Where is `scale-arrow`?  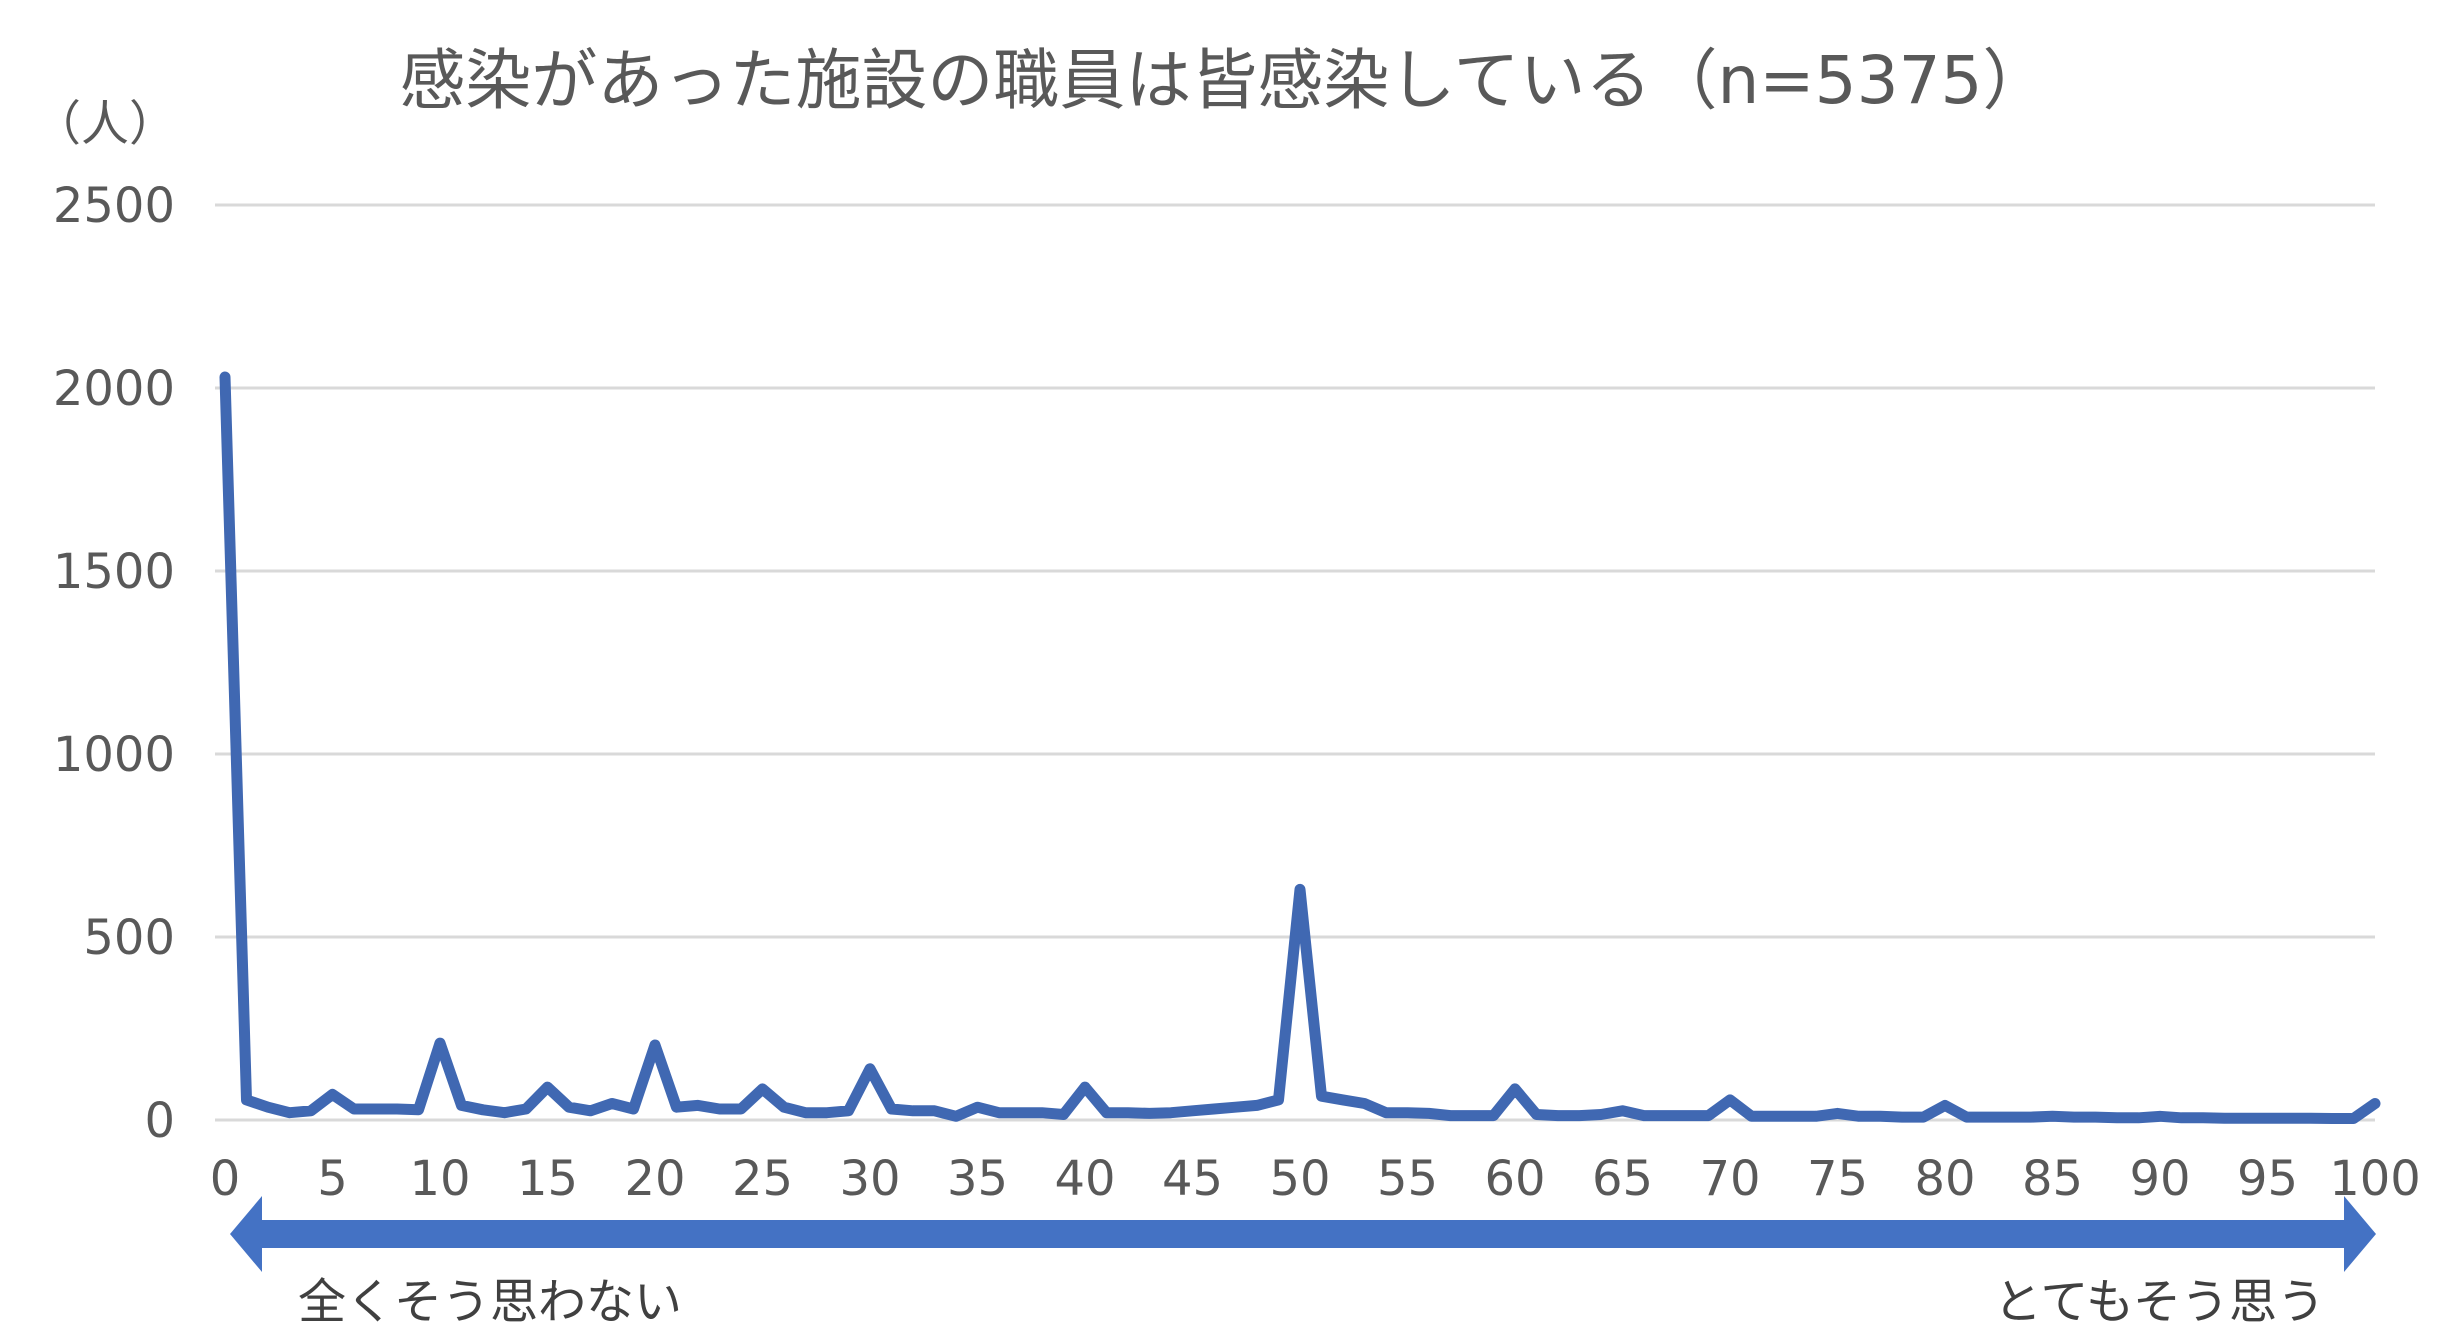 scale-arrow is located at coordinates (1303, 1234).